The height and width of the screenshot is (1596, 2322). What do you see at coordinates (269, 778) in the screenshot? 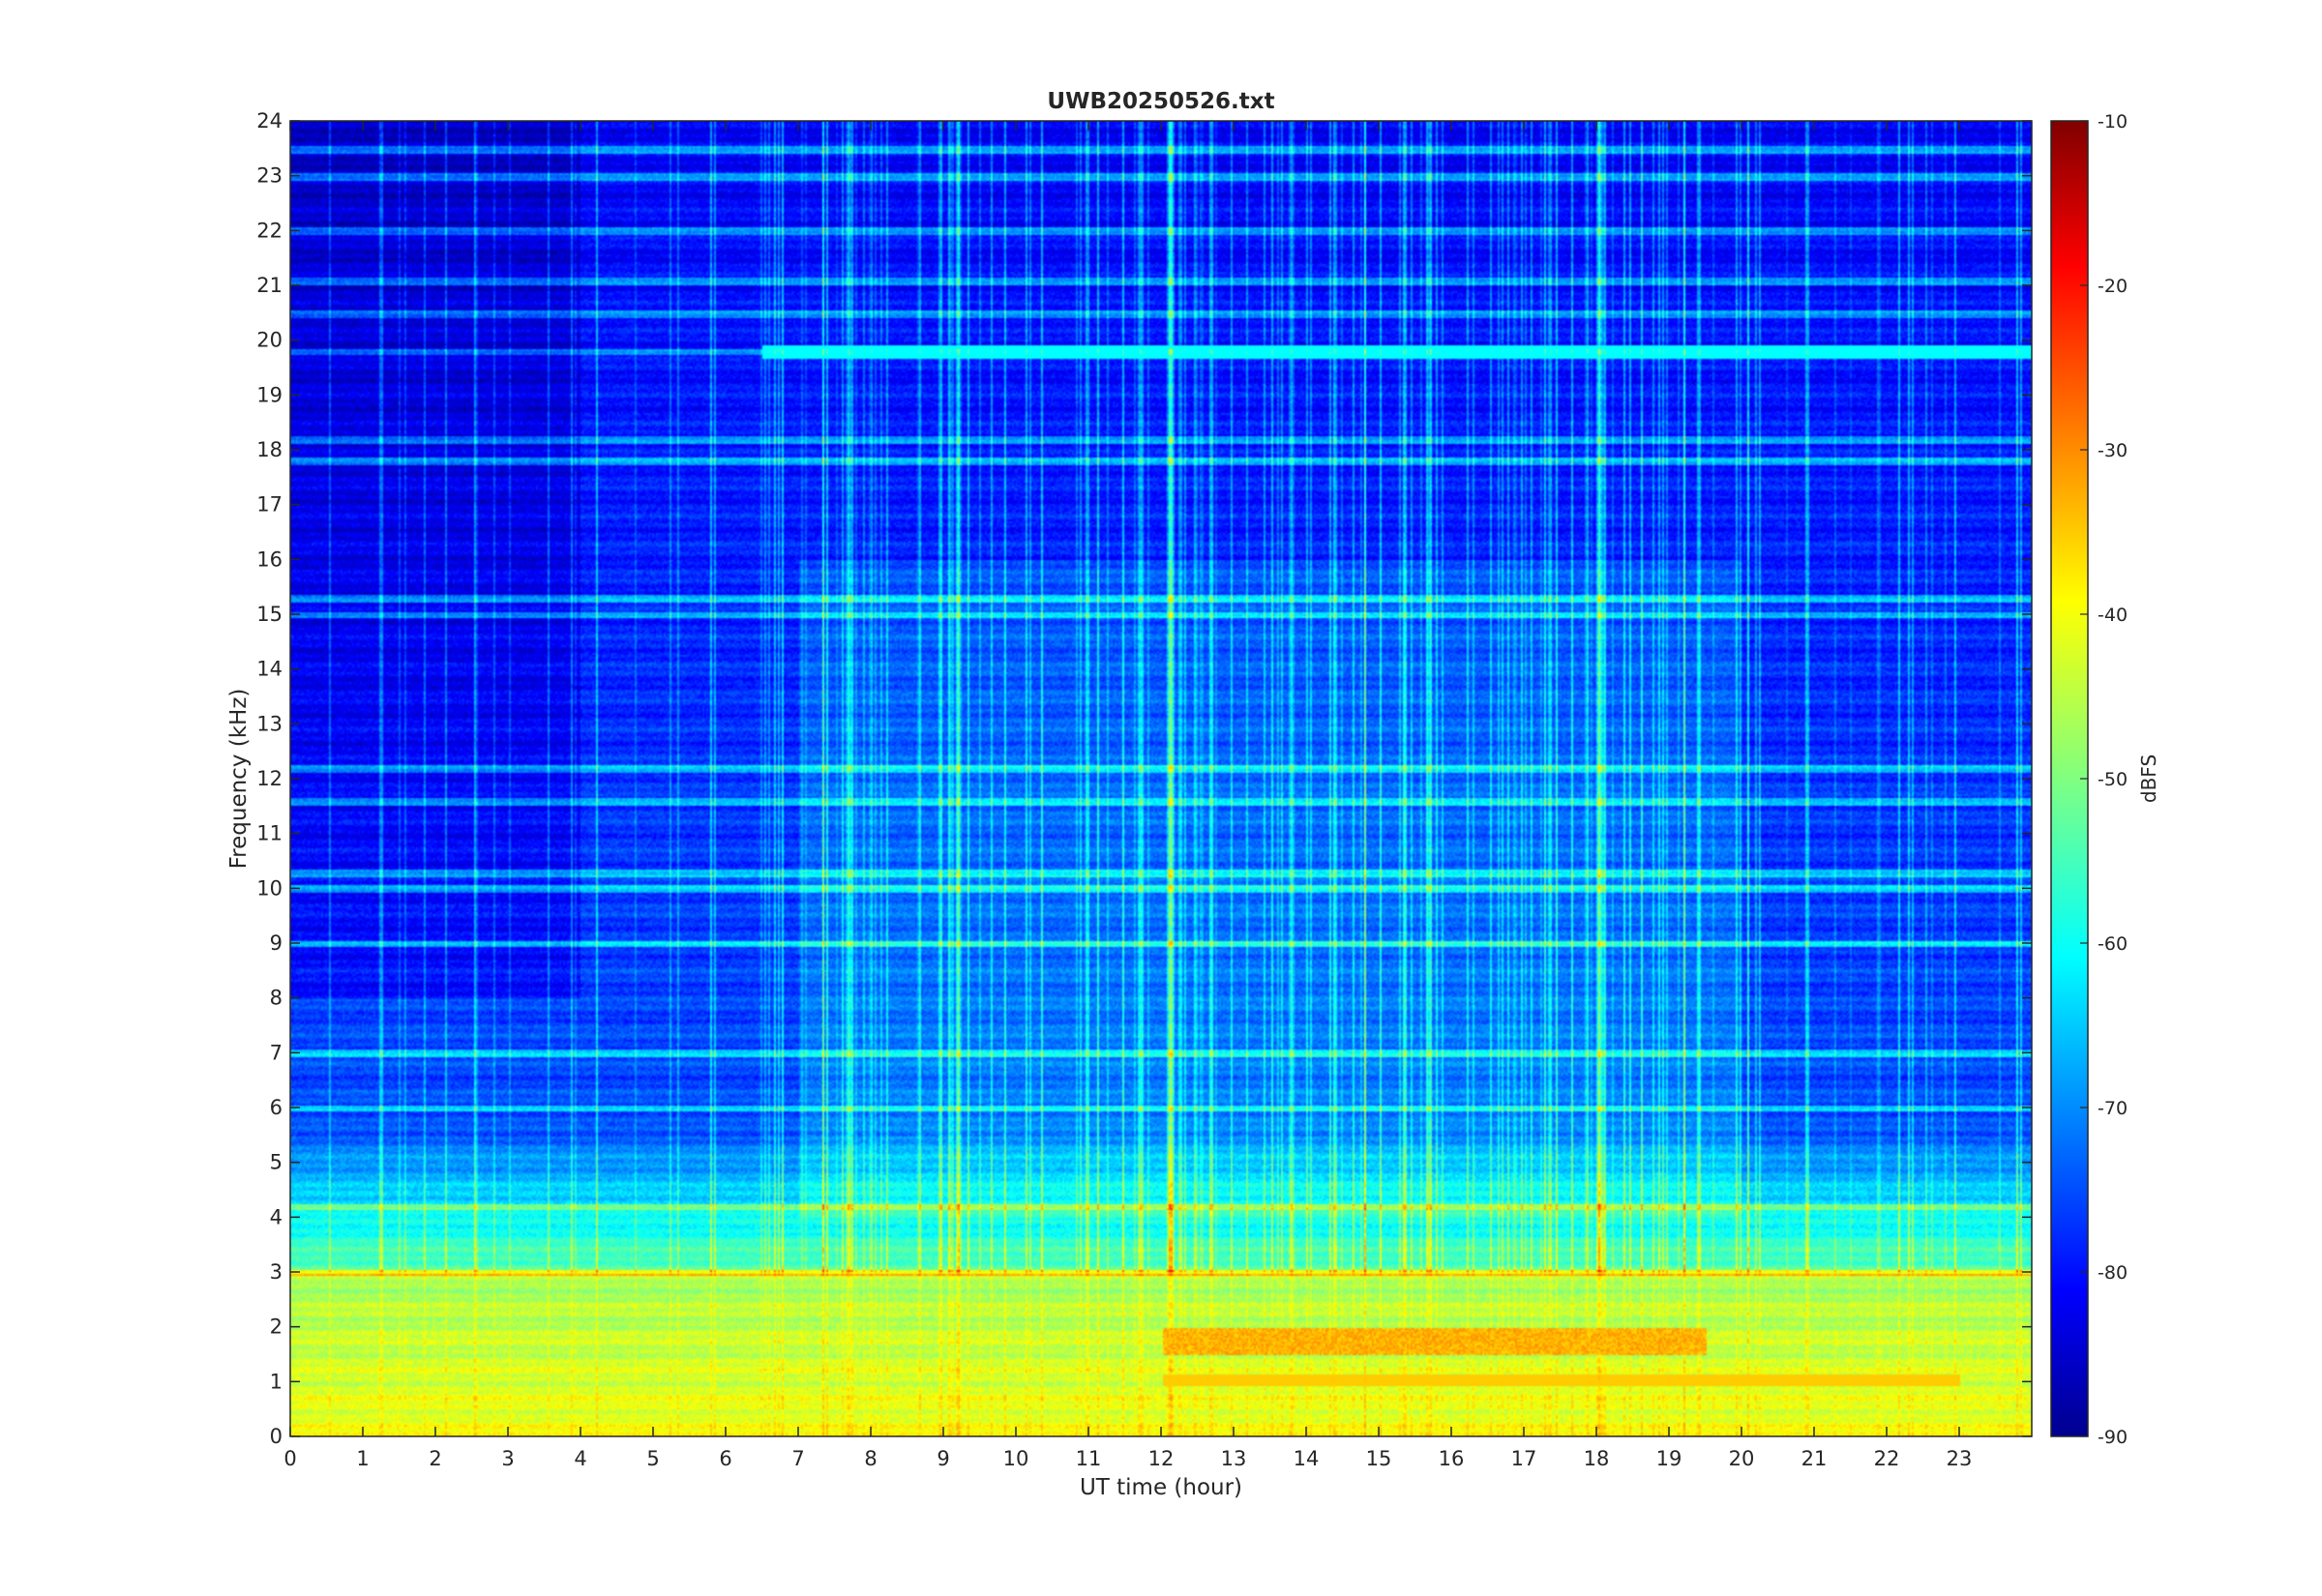
I see `y-tick-label-12: 12` at bounding box center [269, 778].